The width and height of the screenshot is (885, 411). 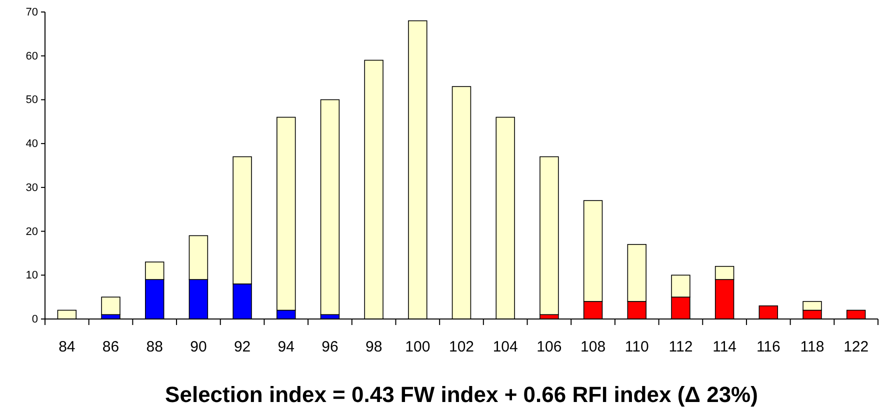 I want to click on x-tick-label: 116, so click(x=768, y=347).